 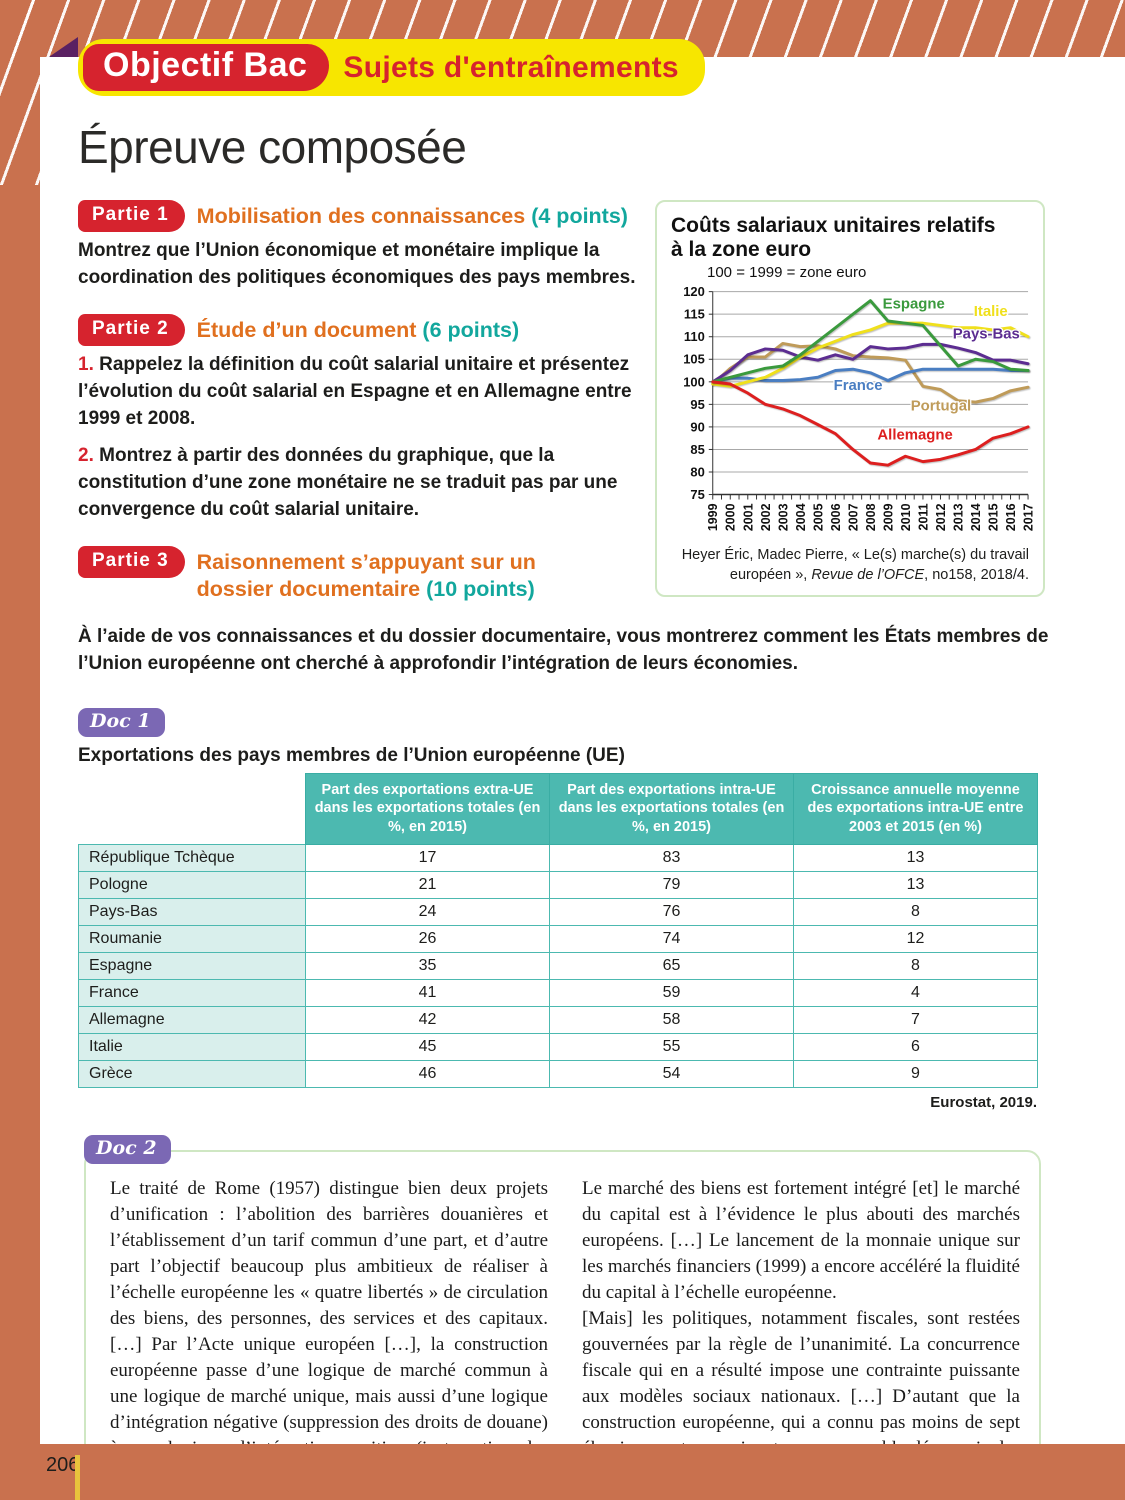 What do you see at coordinates (976, 518) in the screenshot?
I see `svg-text: 2014` at bounding box center [976, 518].